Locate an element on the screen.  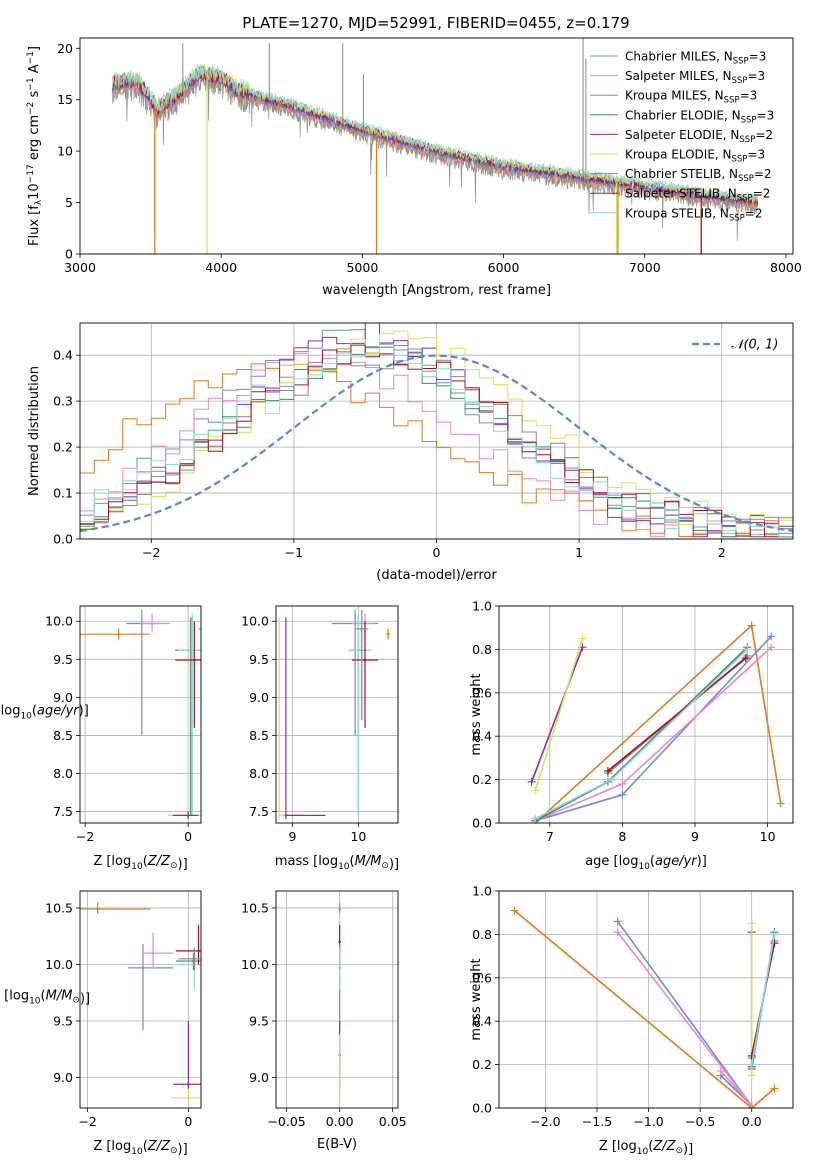
x-tick-label: −1.0 is located at coordinates (648, 1121).